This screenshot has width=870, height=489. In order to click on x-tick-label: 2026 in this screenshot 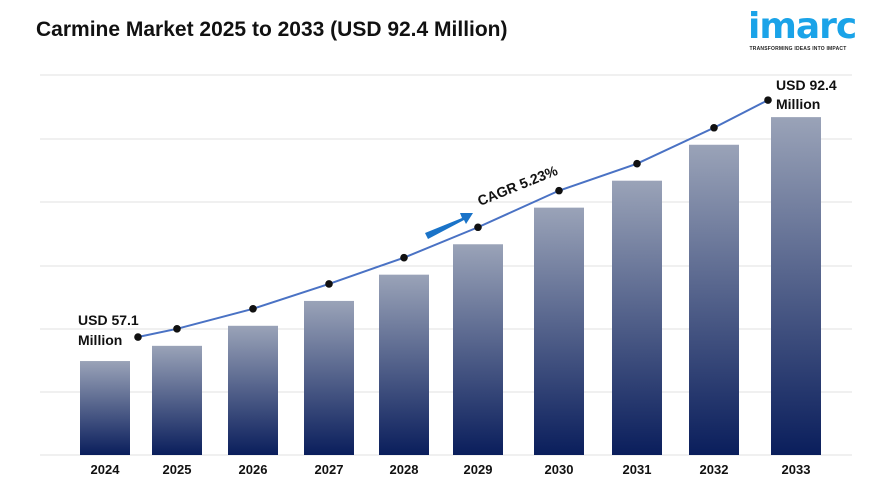, I will do `click(253, 469)`.